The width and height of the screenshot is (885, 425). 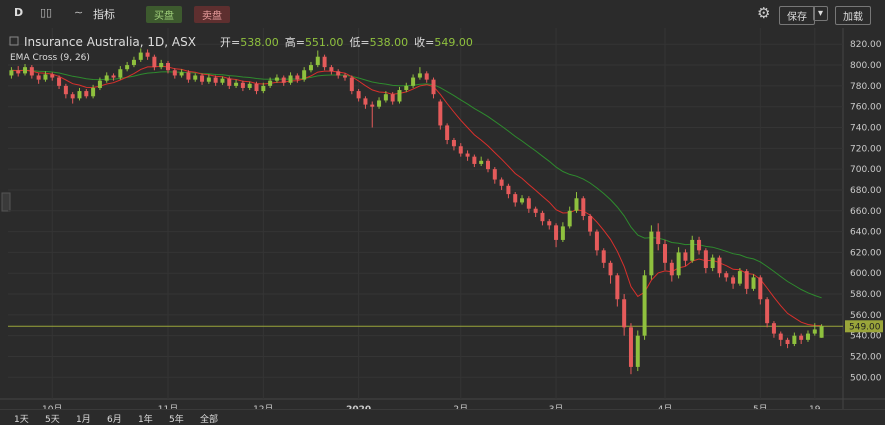 I want to click on range-button: 1年, so click(x=145, y=420).